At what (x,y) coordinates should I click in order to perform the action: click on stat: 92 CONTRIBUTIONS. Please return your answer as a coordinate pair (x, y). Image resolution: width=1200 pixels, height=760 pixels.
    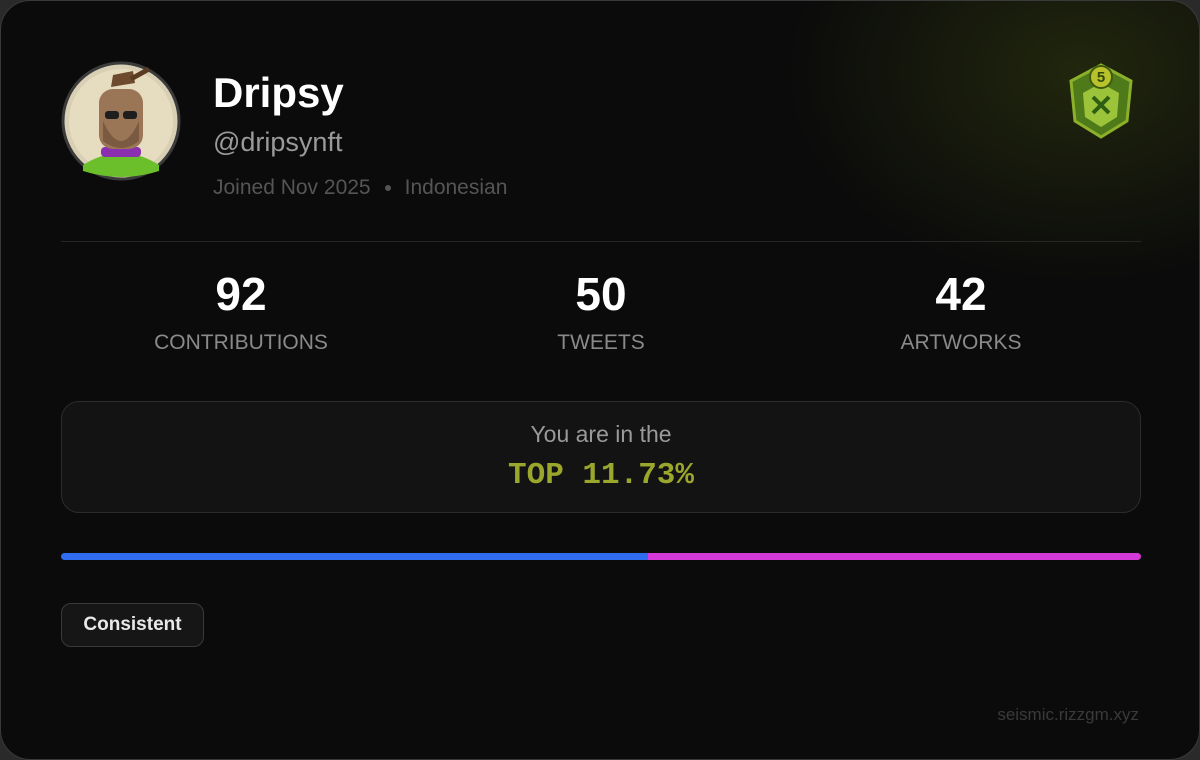
    Looking at the image, I should click on (241, 312).